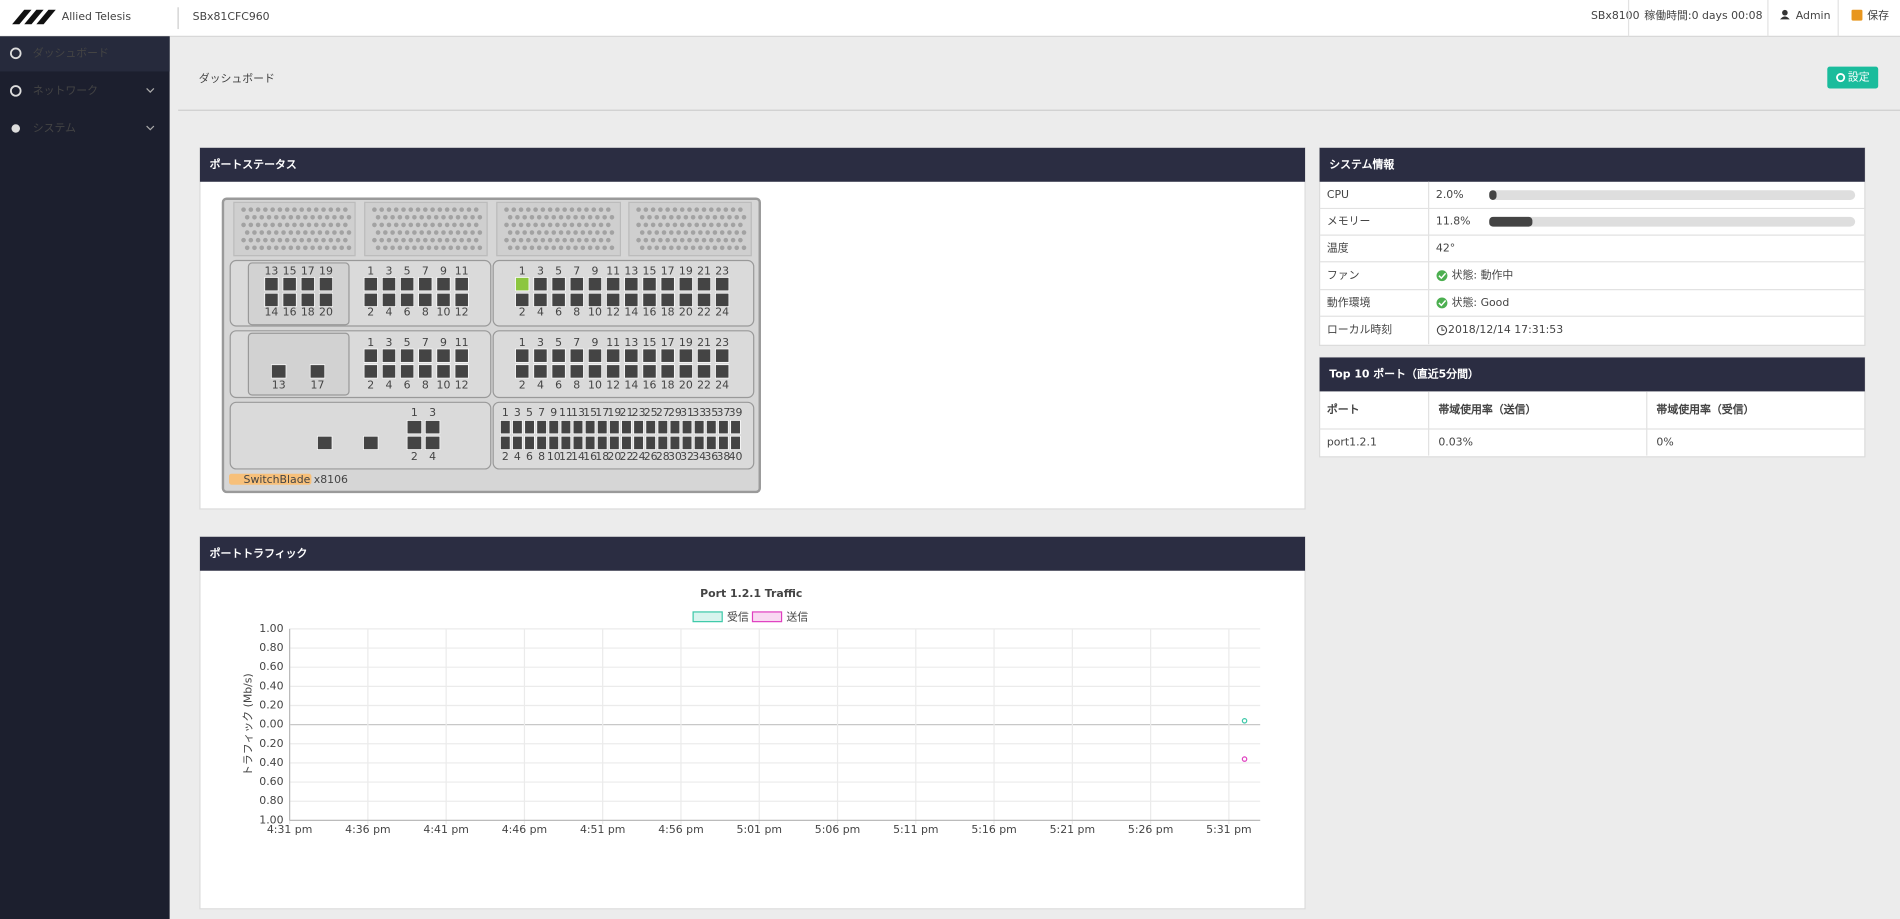 This screenshot has width=1900, height=919. What do you see at coordinates (1615, 15) in the screenshot?
I see `model: SBx8100` at bounding box center [1615, 15].